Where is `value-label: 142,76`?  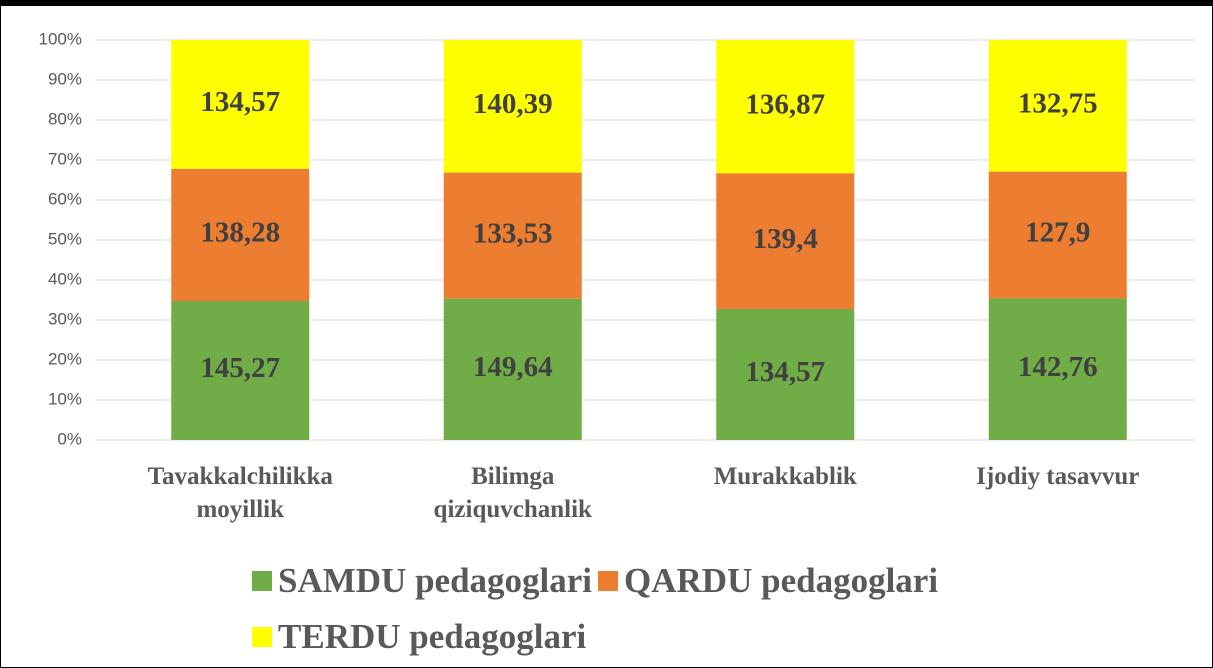
value-label: 142,76 is located at coordinates (1058, 367).